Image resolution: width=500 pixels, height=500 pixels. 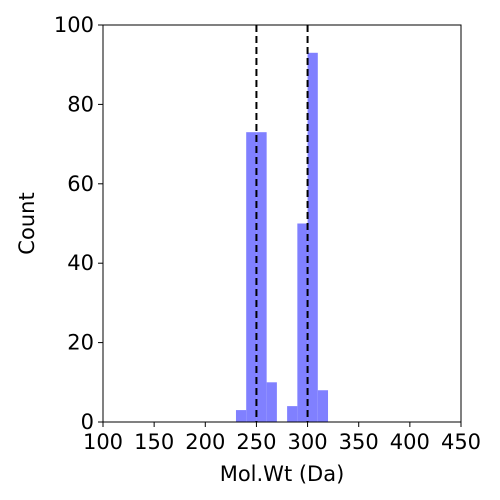 What do you see at coordinates (27, 223) in the screenshot?
I see `y-axis-title: Count` at bounding box center [27, 223].